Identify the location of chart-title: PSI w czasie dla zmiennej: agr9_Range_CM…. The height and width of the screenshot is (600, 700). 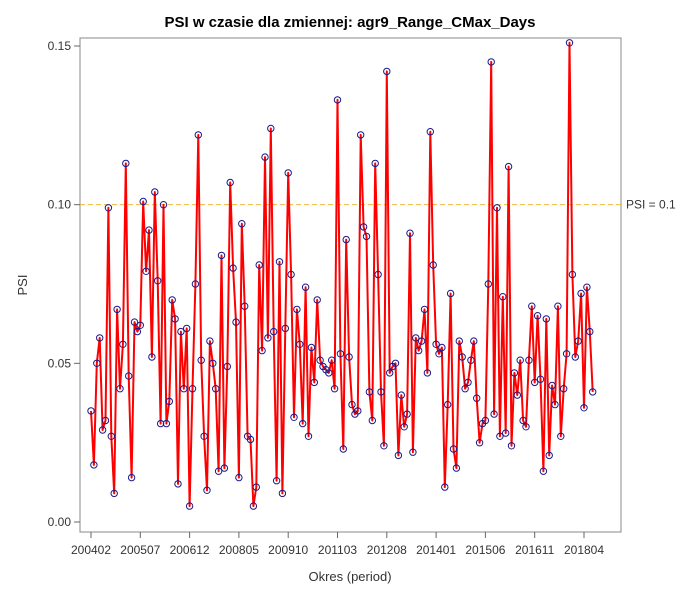
(350, 22).